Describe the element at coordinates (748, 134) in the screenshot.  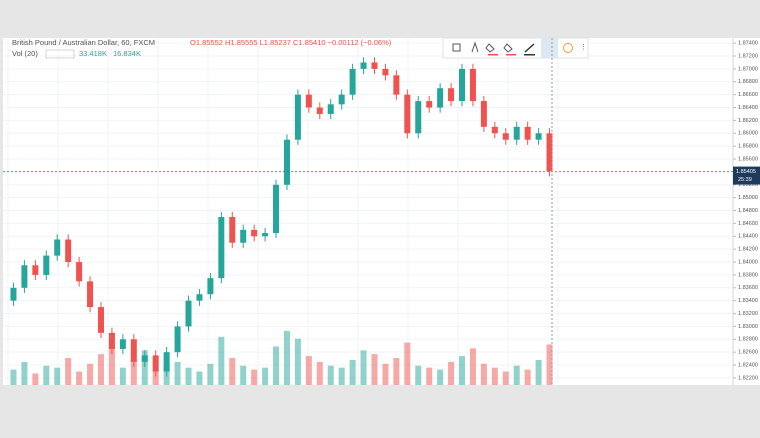
I see `y-tick-label: 1.86000` at that location.